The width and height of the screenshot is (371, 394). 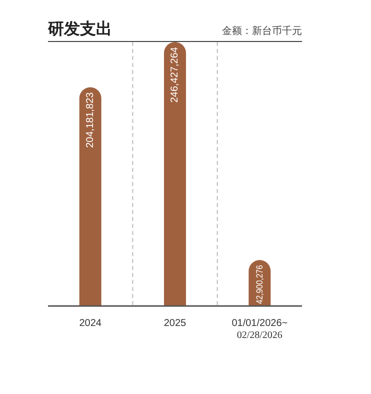 What do you see at coordinates (90, 323) in the screenshot?
I see `x-tick-label: 2024` at bounding box center [90, 323].